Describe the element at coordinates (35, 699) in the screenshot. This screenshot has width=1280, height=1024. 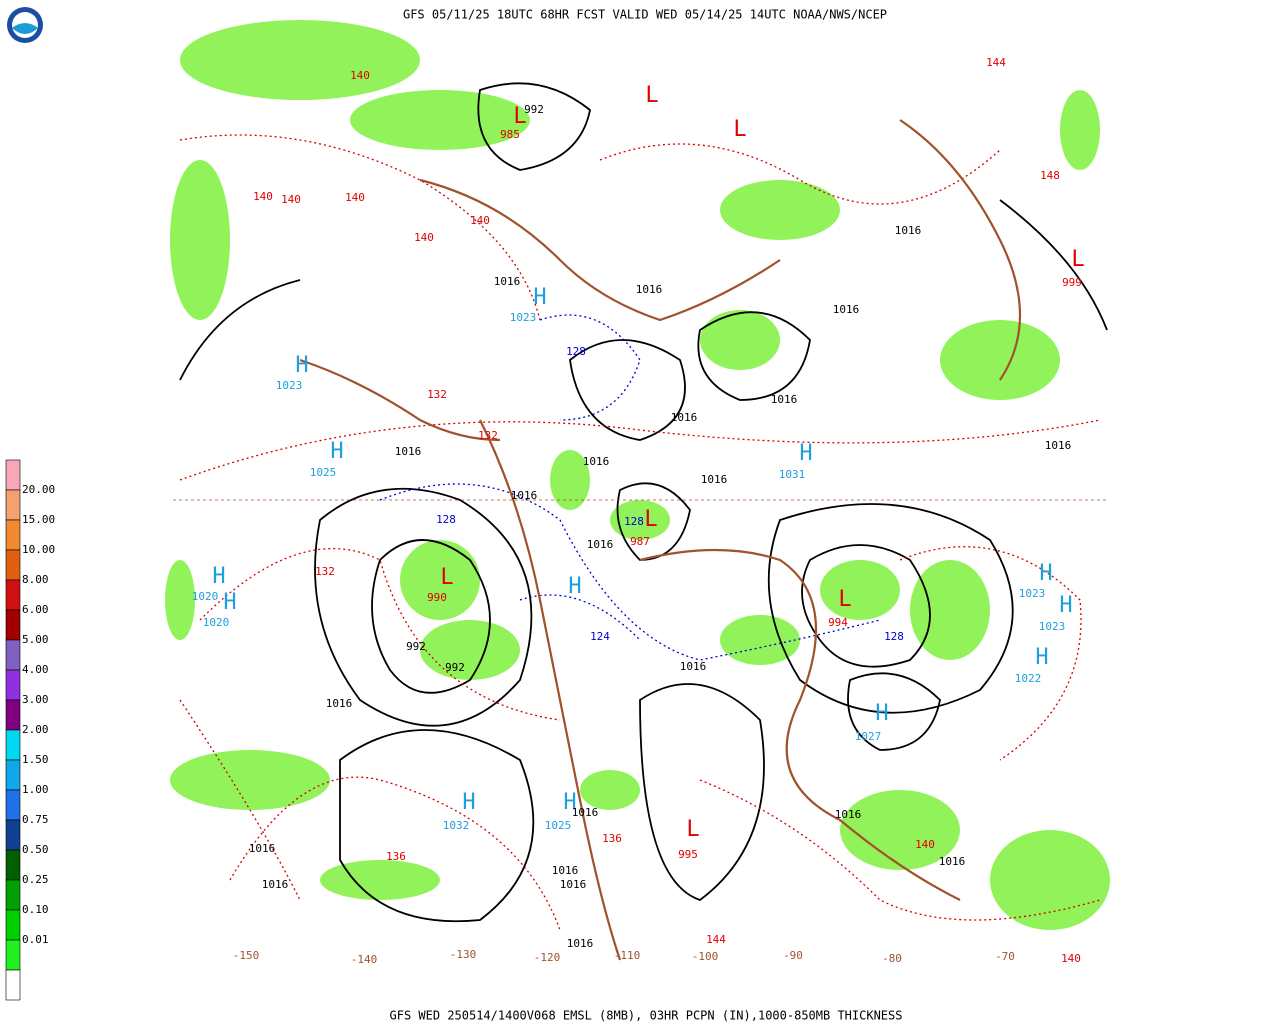
I see `legend-label: 3.00` at that location.